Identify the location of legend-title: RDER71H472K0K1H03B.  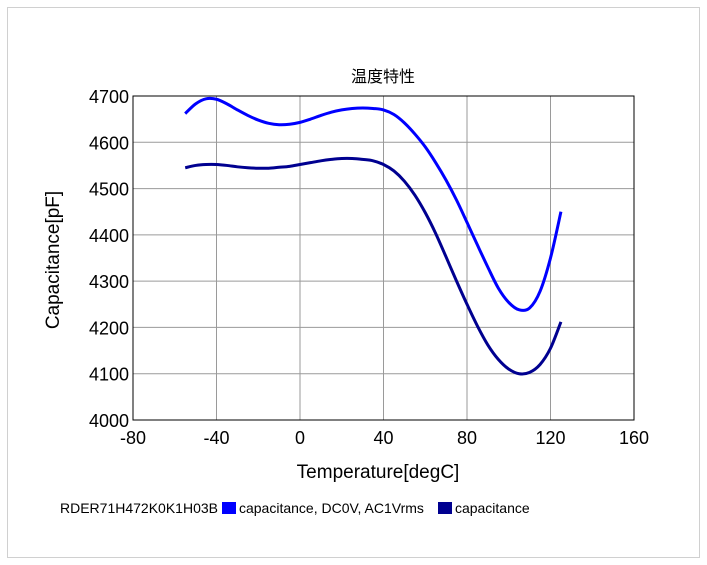
(139, 508).